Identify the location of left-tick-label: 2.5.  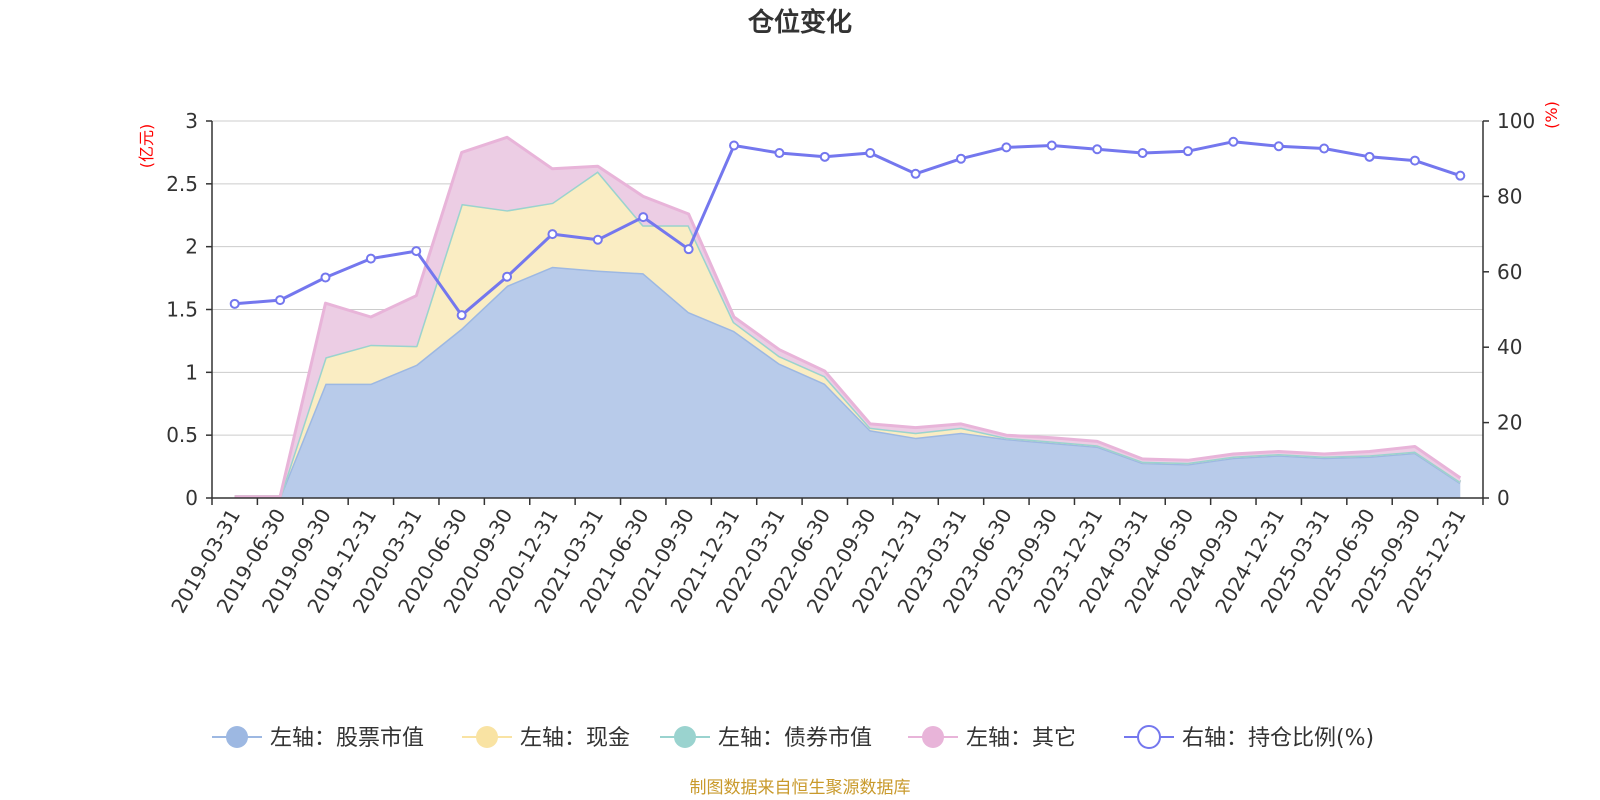
(182, 184).